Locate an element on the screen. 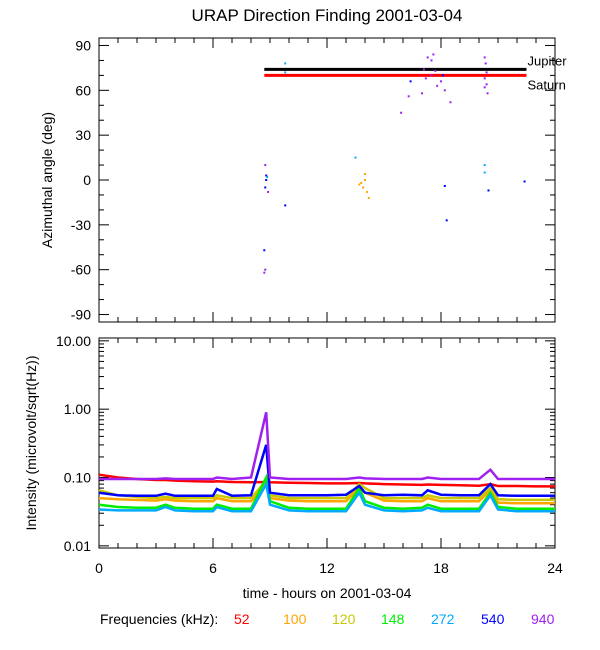  x-tick-label: 6 is located at coordinates (213, 568).